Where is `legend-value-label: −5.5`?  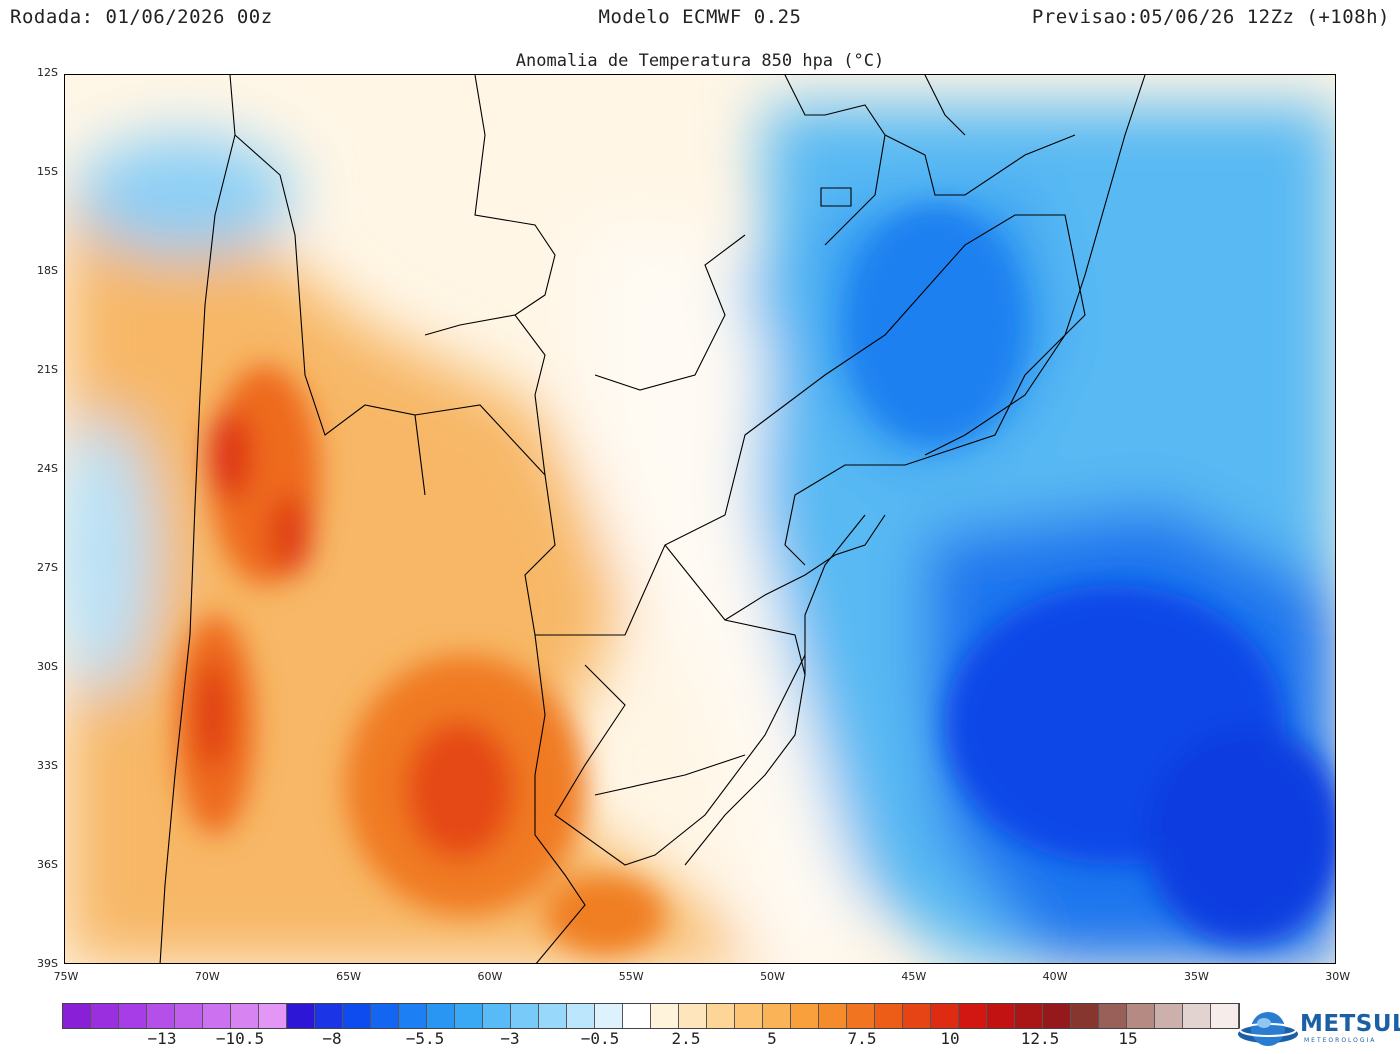
legend-value-label: −5.5 is located at coordinates (425, 1038).